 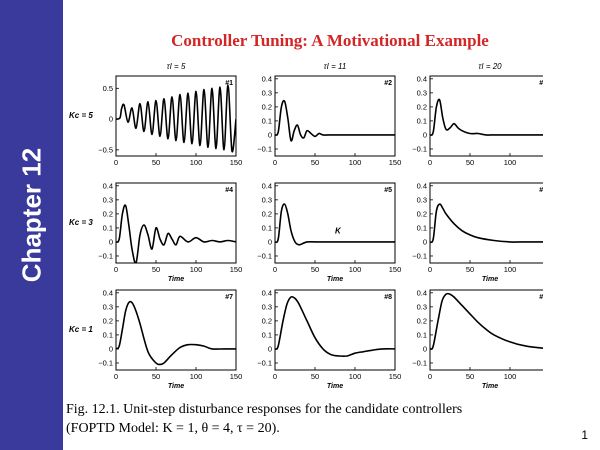 I want to click on row-header: Kc = 1, so click(x=81, y=329).